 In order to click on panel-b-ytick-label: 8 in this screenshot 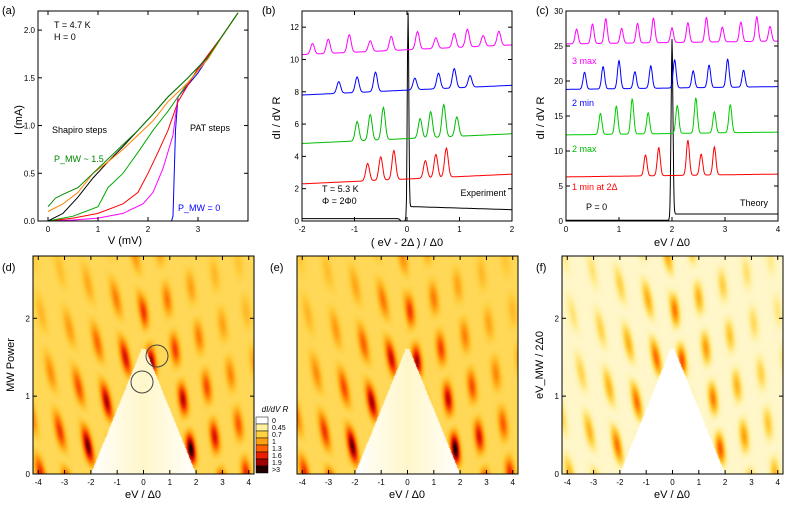, I will do `click(297, 92)`.